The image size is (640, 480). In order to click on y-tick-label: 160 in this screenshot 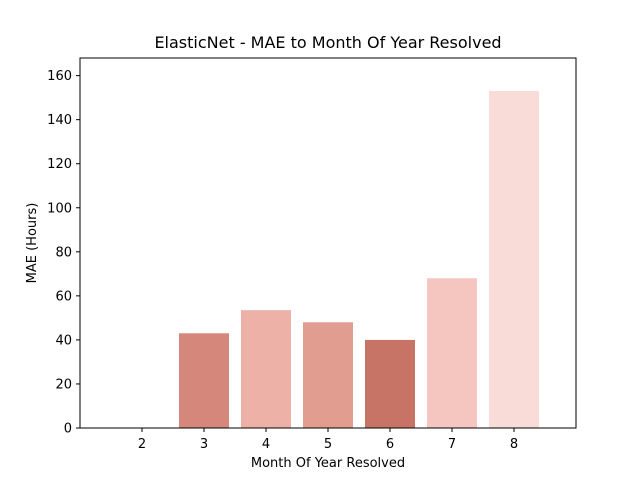, I will do `click(59, 76)`.